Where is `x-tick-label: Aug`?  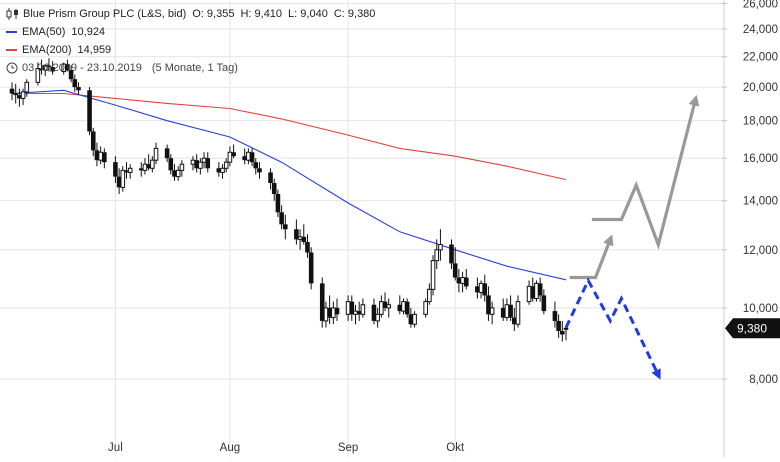
x-tick-label: Aug is located at coordinates (230, 448).